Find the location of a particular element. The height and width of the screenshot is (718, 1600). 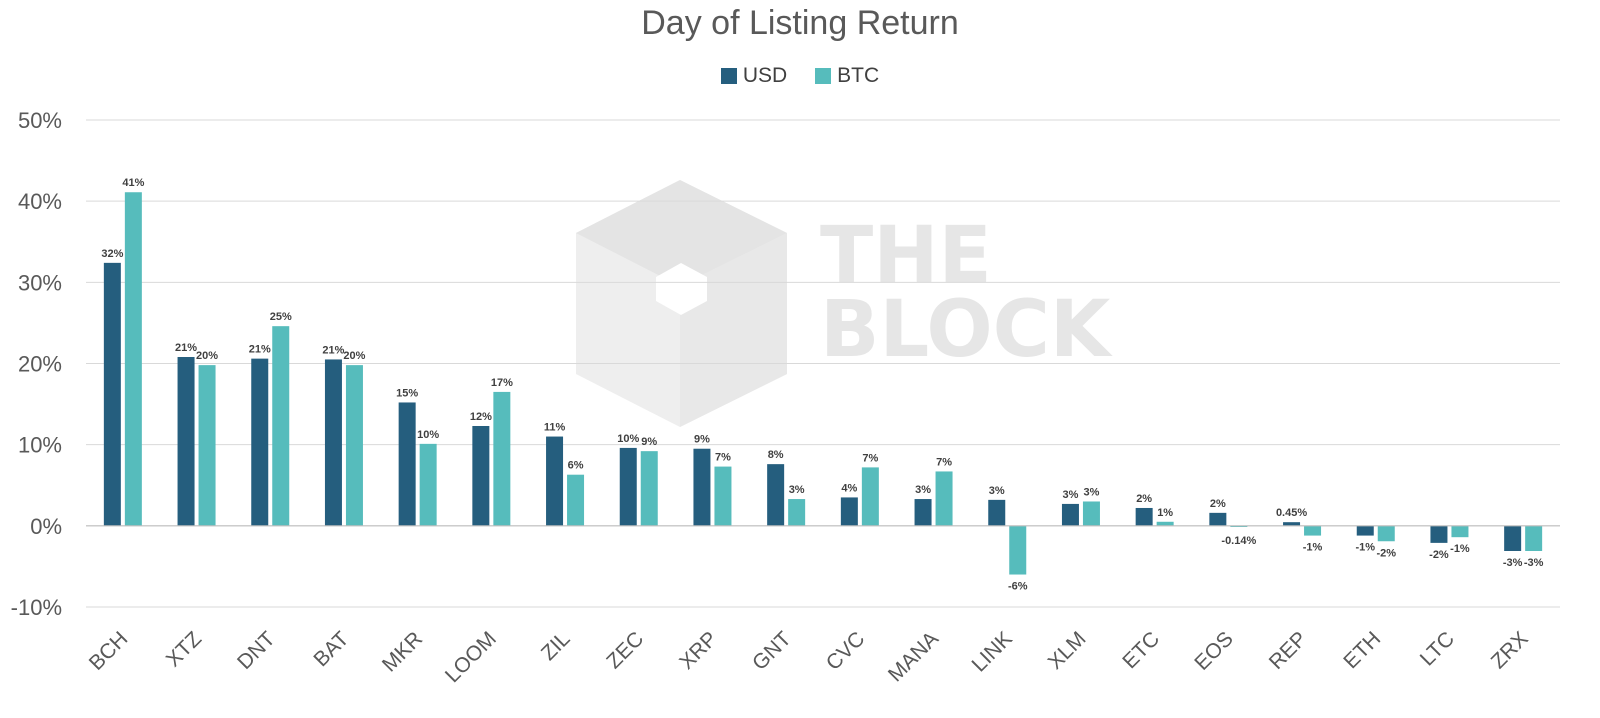

data-label-btc-zil: 6% is located at coordinates (576, 466).